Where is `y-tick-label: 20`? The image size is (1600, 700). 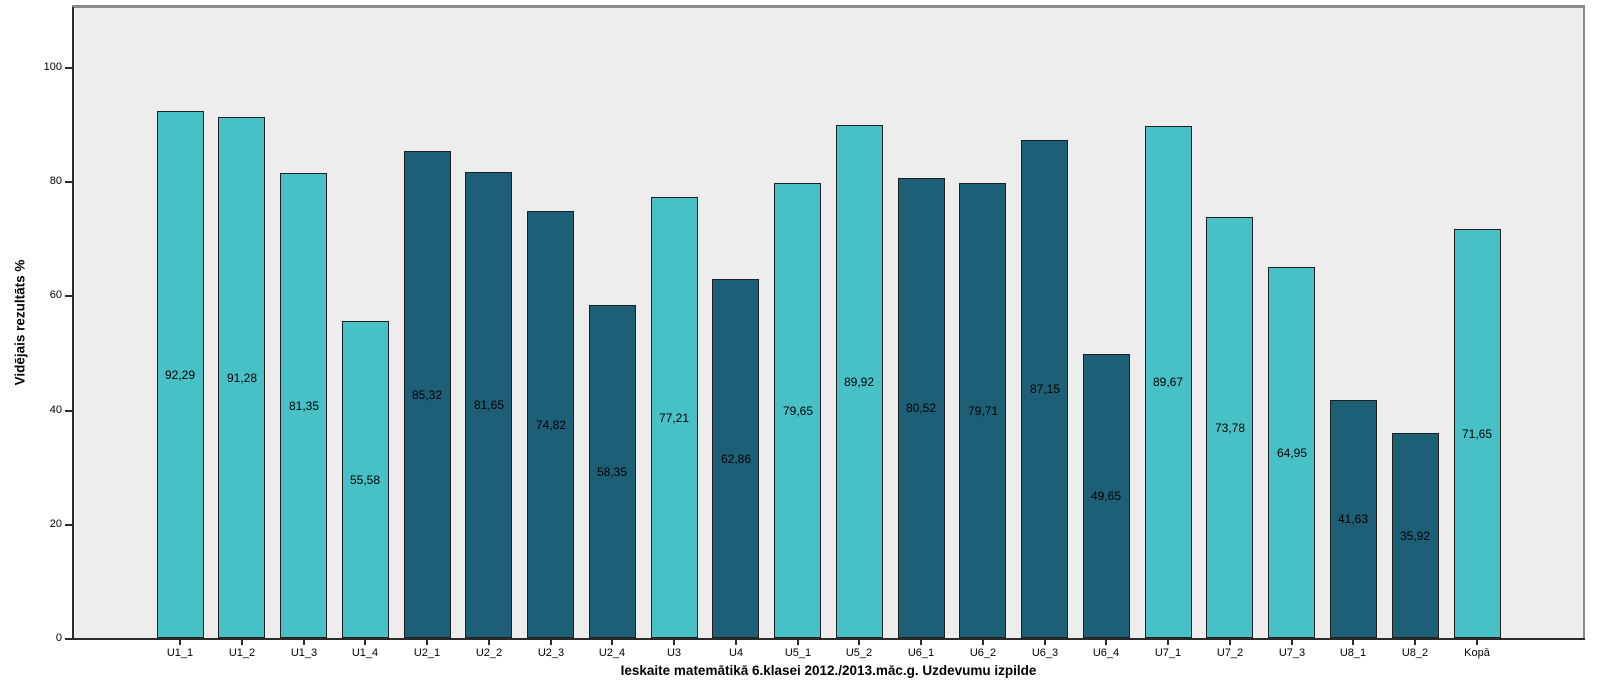
y-tick-label: 20 is located at coordinates (55, 524).